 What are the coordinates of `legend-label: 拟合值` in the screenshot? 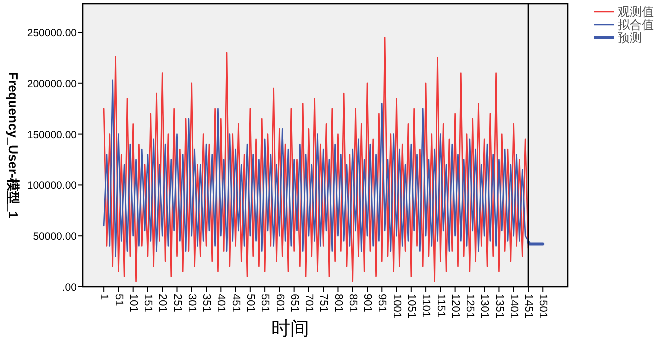 It's located at (636, 25).